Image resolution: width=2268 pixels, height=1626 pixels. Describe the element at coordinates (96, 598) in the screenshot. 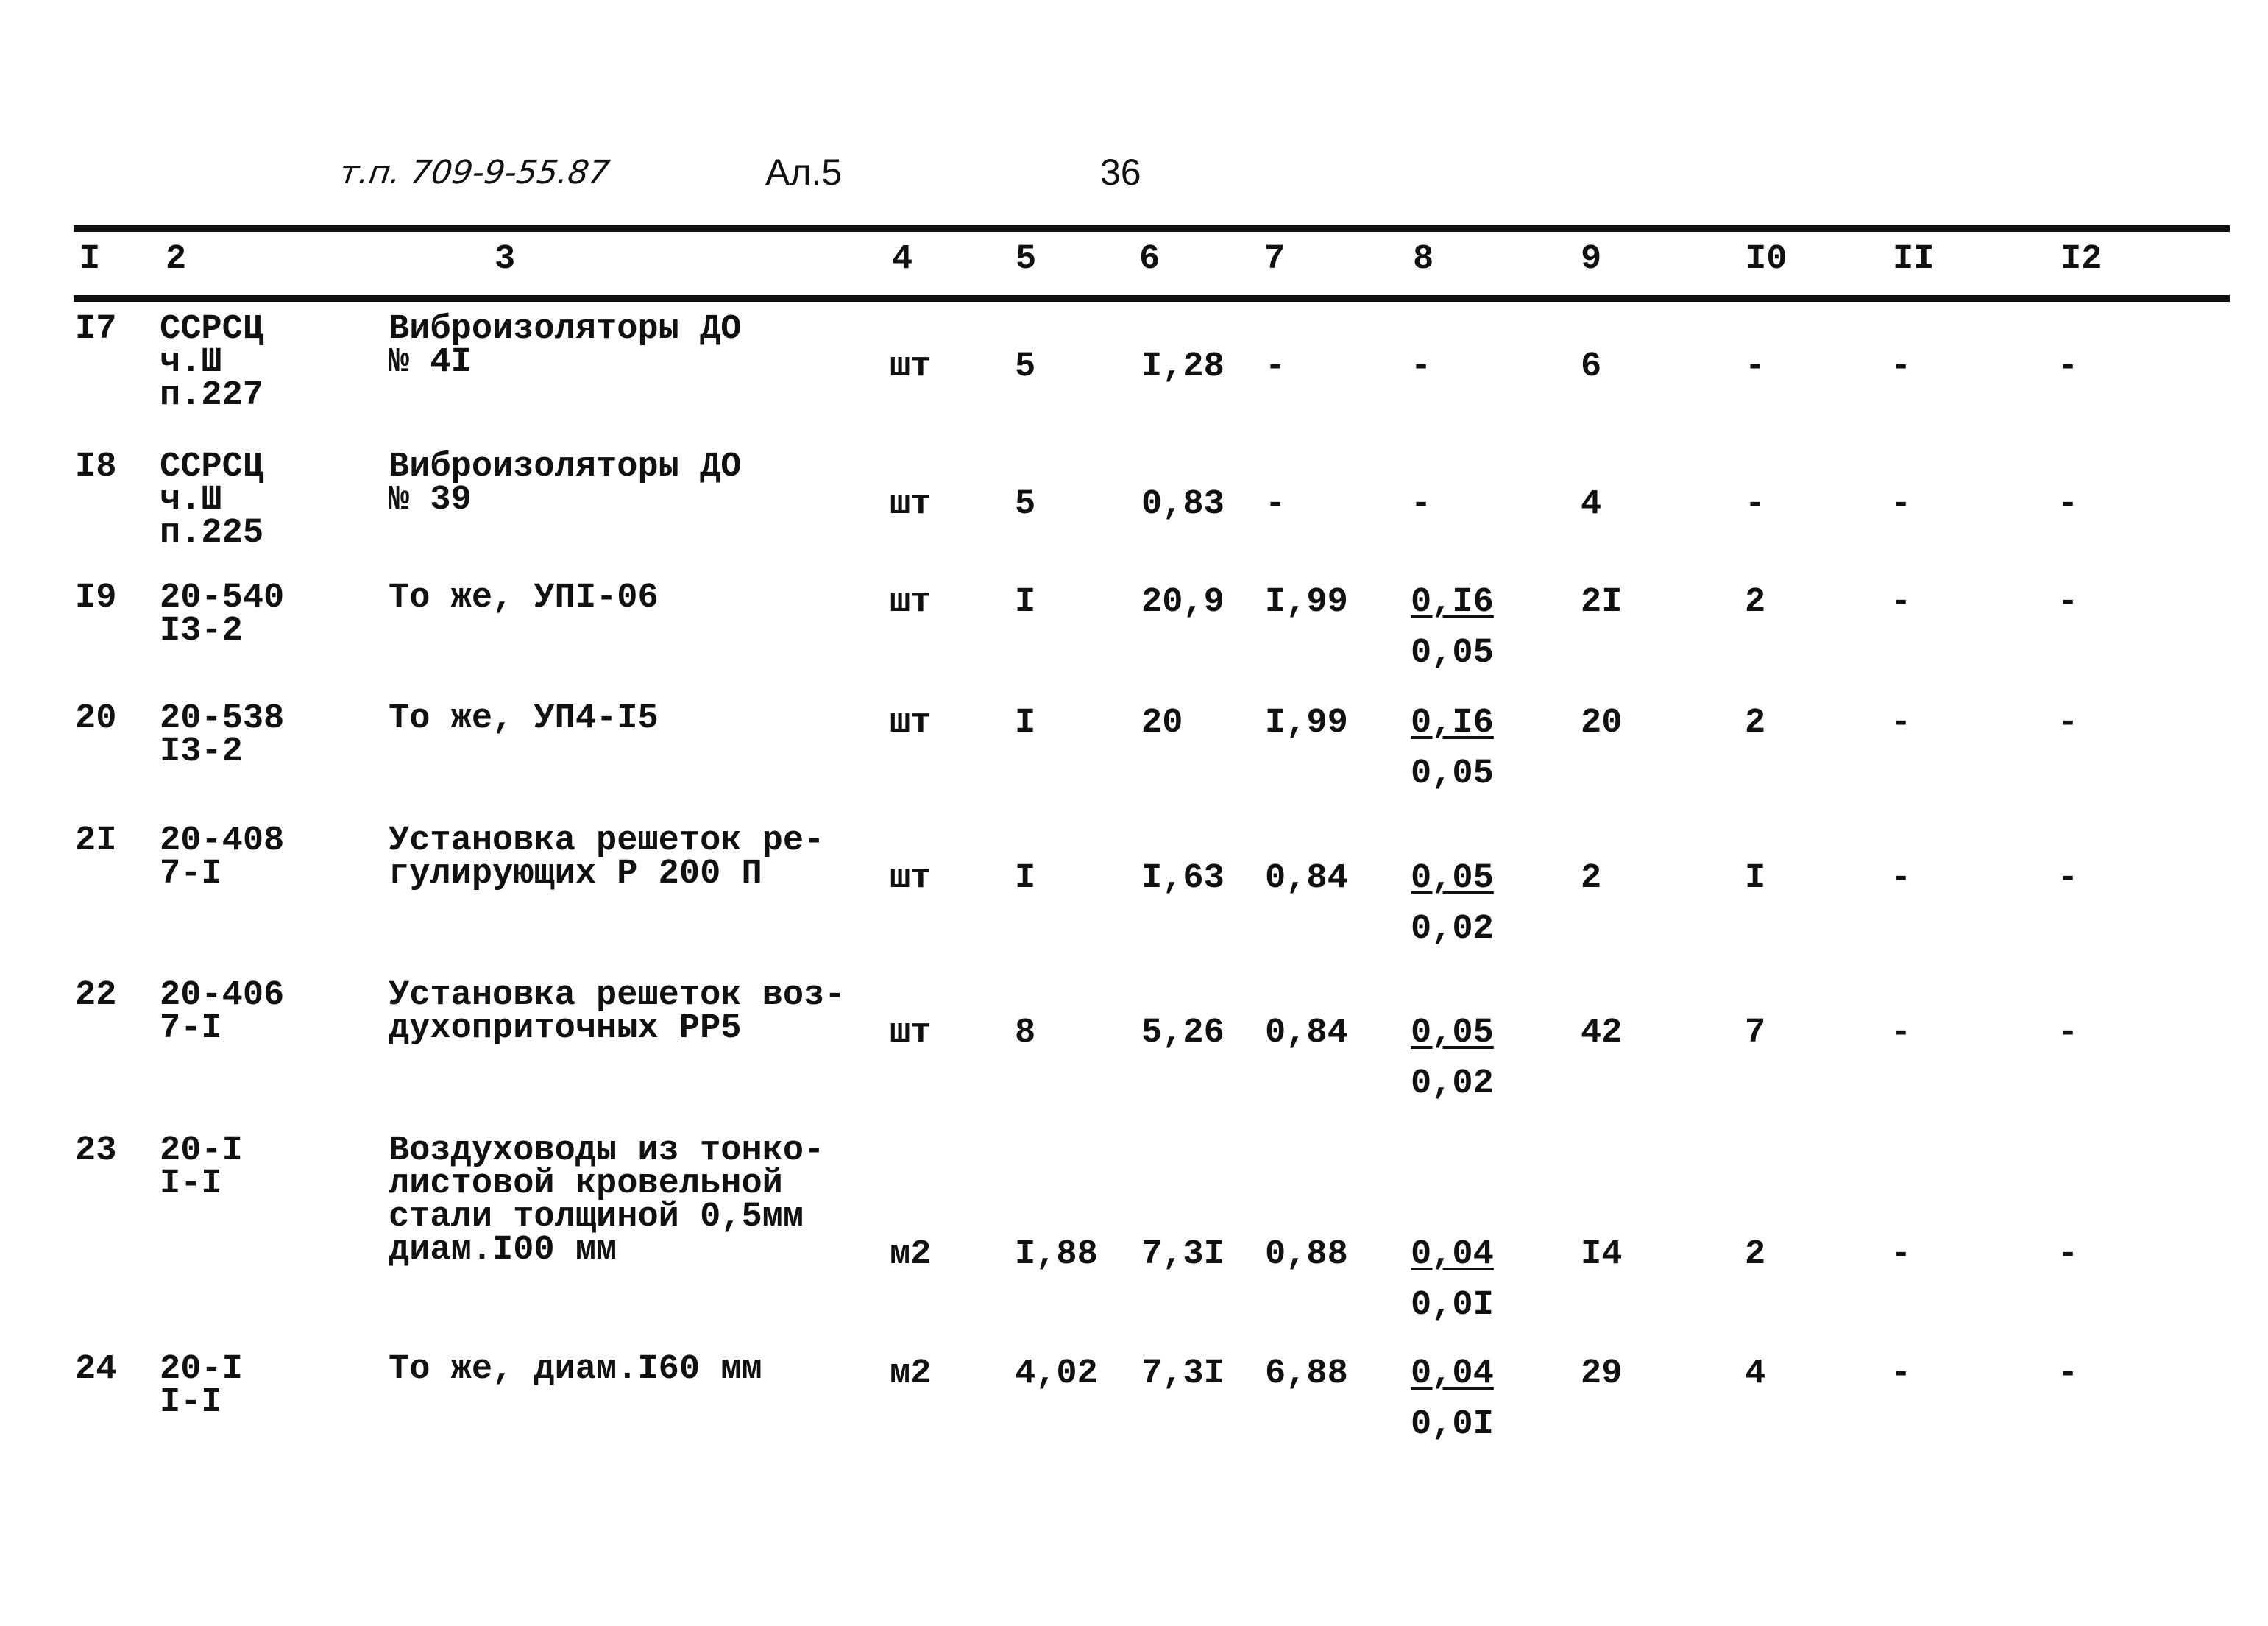

I see `row-number: I9` at that location.